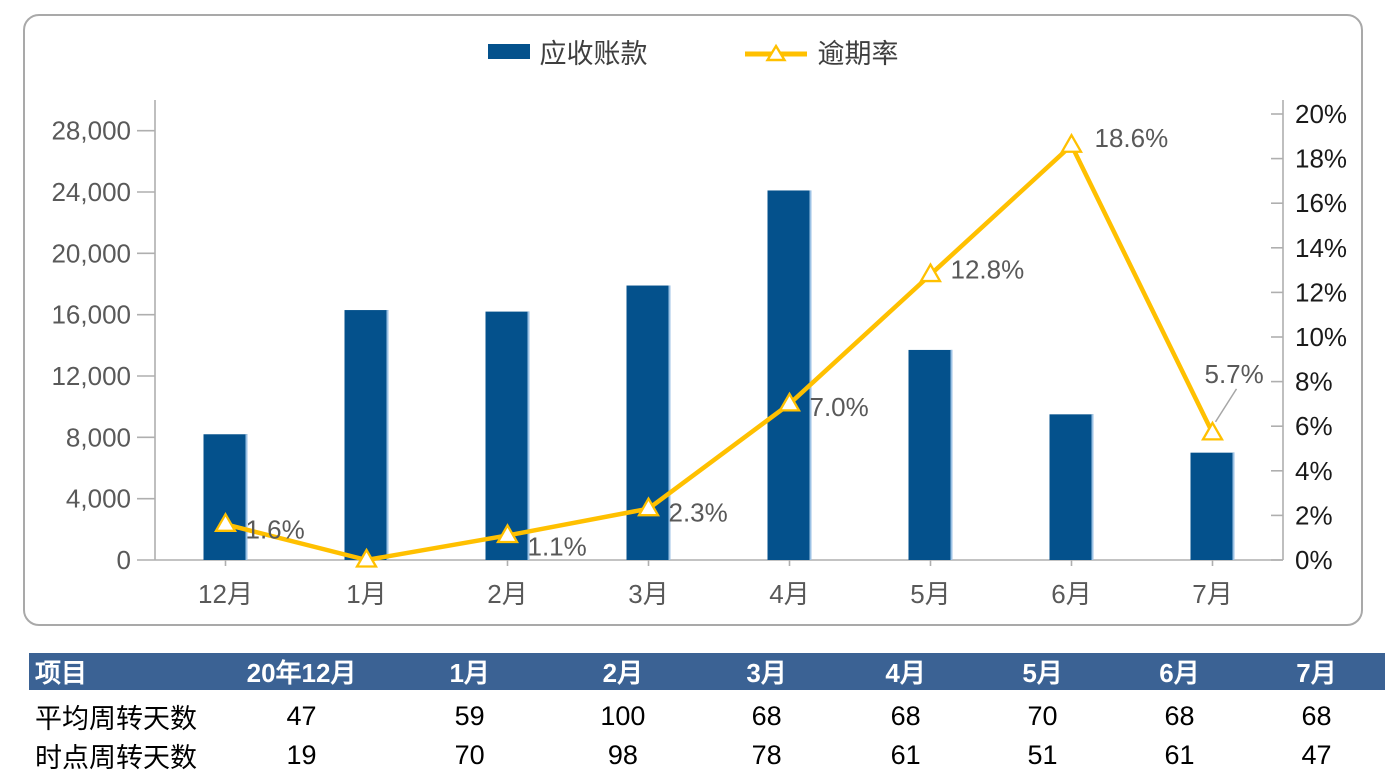 This screenshot has width=1385, height=774. What do you see at coordinates (121, 714) in the screenshot?
I see `row-label-cell: 平均周转天数` at bounding box center [121, 714].